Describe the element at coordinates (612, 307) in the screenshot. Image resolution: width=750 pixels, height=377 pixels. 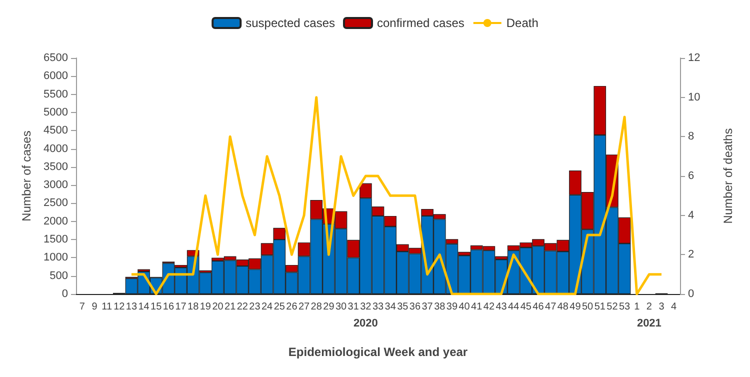
I see `x-tick-label: 52` at that location.